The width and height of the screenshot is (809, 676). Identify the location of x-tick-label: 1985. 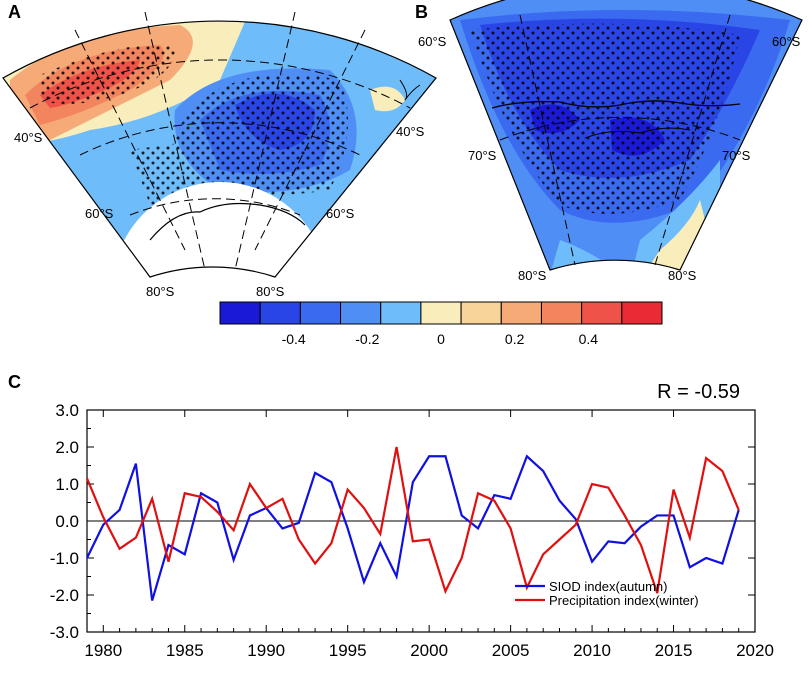
(185, 650).